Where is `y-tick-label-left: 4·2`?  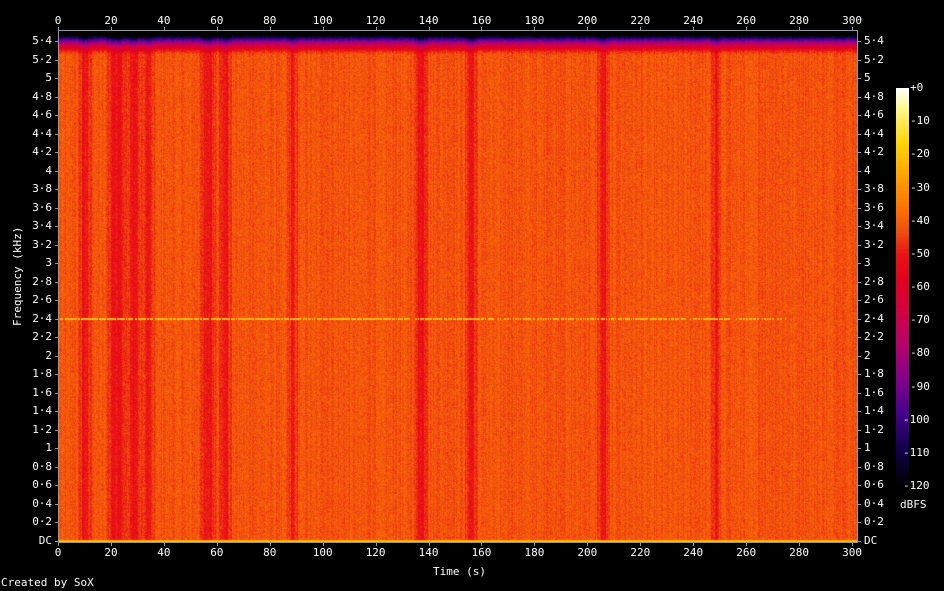
y-tick-label-left: 4·2 is located at coordinates (42, 152).